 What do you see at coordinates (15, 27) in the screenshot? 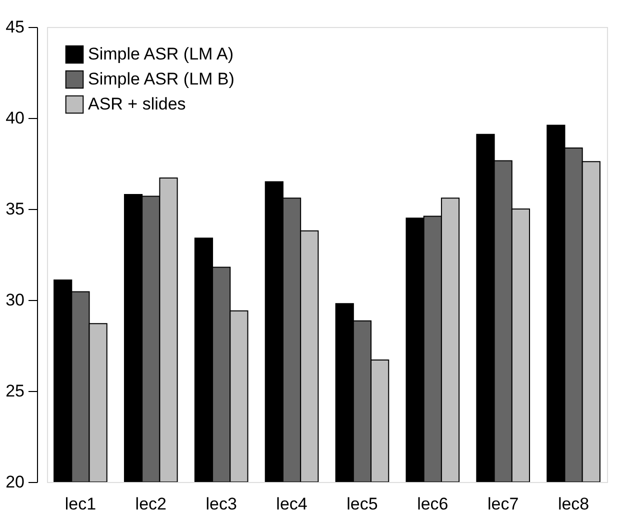
I see `y-tick-label: 45` at bounding box center [15, 27].